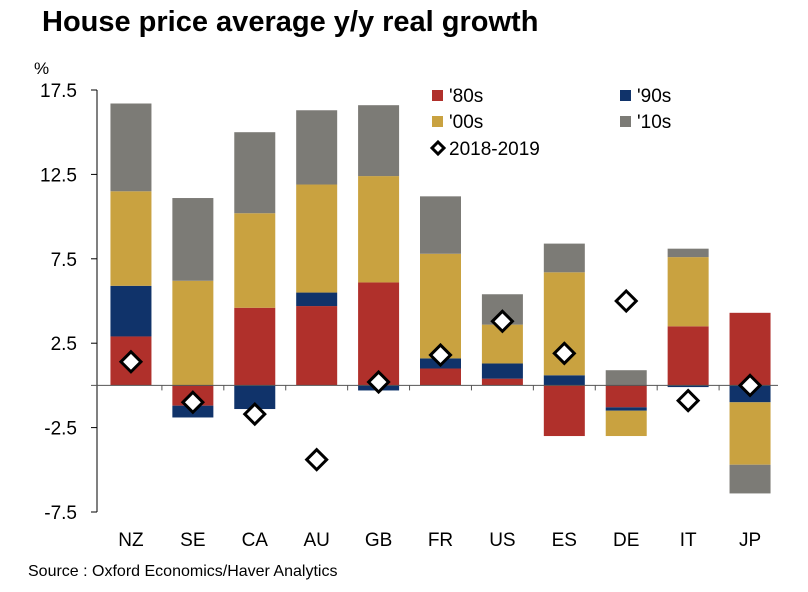 The image size is (808, 592). What do you see at coordinates (290, 22) in the screenshot?
I see `chart-title: House price average y/y real growth` at bounding box center [290, 22].